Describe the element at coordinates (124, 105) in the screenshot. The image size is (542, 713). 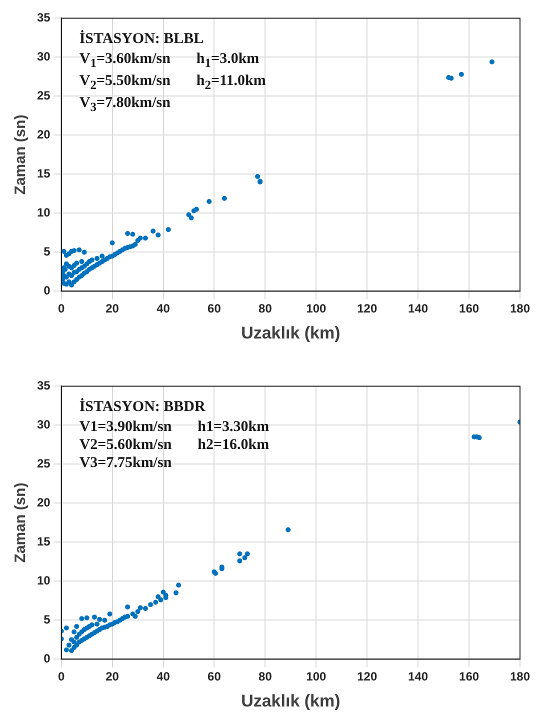
I see `annotation: V$_{3}$=7.80km/sn` at that location.